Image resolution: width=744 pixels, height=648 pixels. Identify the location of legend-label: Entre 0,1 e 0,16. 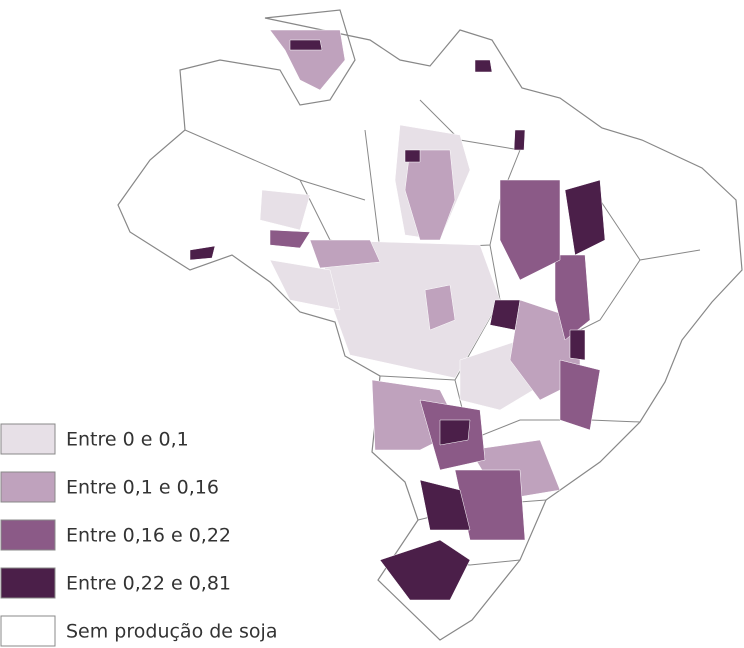
(142, 488).